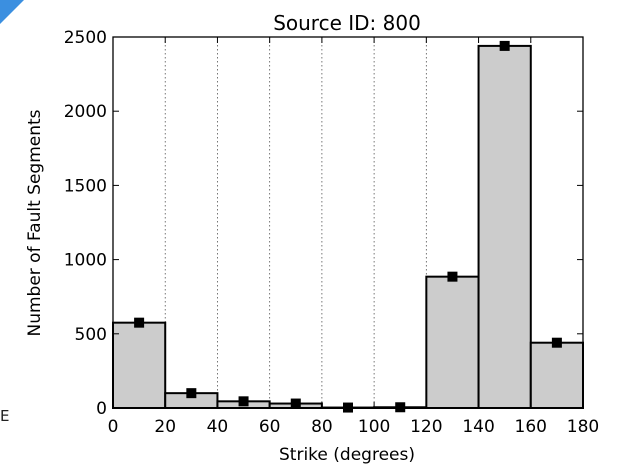 Image resolution: width=619 pixels, height=467 pixels. I want to click on x-tick-label: 140, so click(478, 427).